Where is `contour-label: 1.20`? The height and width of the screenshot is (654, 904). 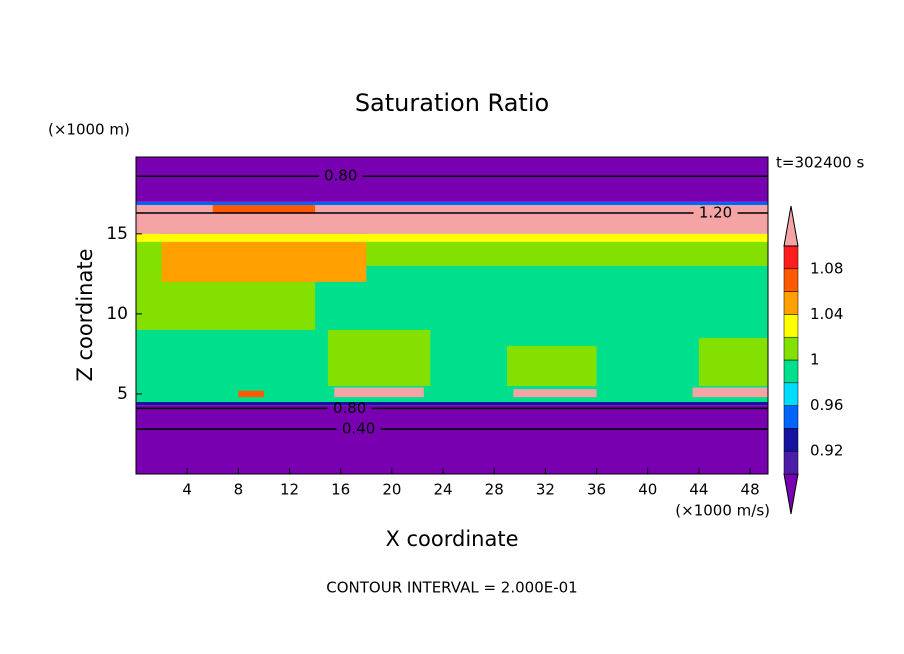
contour-label: 1.20 is located at coordinates (715, 213).